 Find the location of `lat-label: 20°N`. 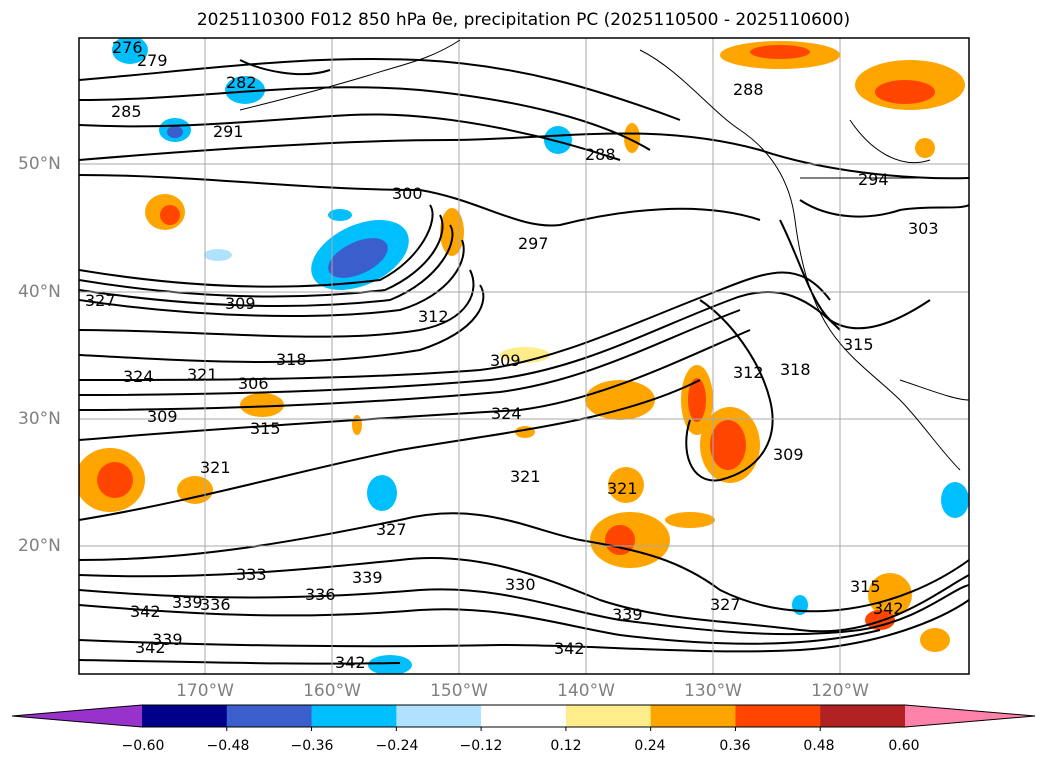

lat-label: 20°N is located at coordinates (39, 546).